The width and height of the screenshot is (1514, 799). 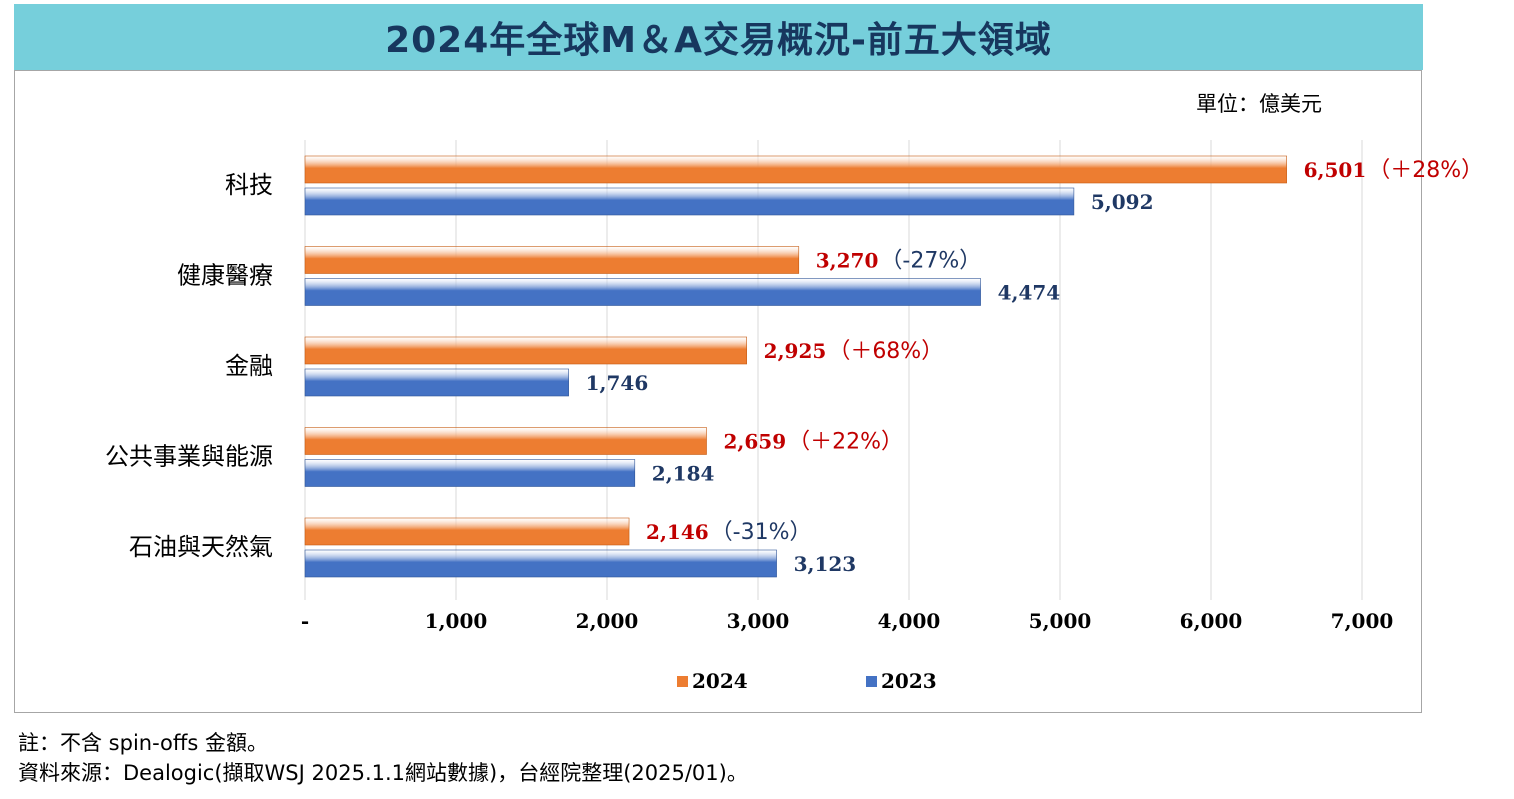 I want to click on legend-label-2023: 2023, so click(x=909, y=681).